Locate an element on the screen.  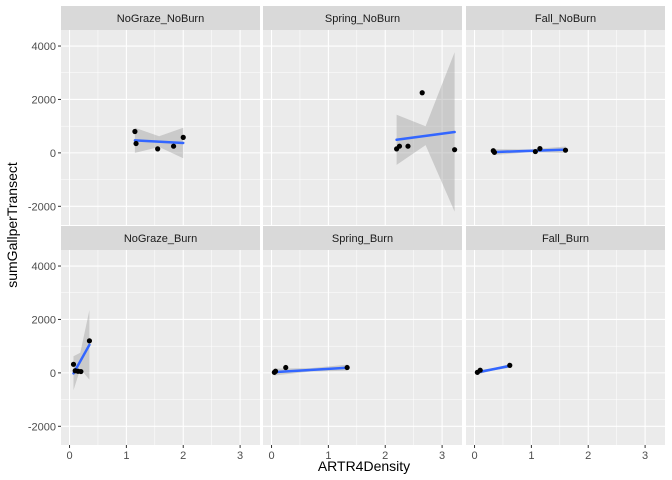
facet-panel: Spring_Burn is located at coordinates (362, 335).